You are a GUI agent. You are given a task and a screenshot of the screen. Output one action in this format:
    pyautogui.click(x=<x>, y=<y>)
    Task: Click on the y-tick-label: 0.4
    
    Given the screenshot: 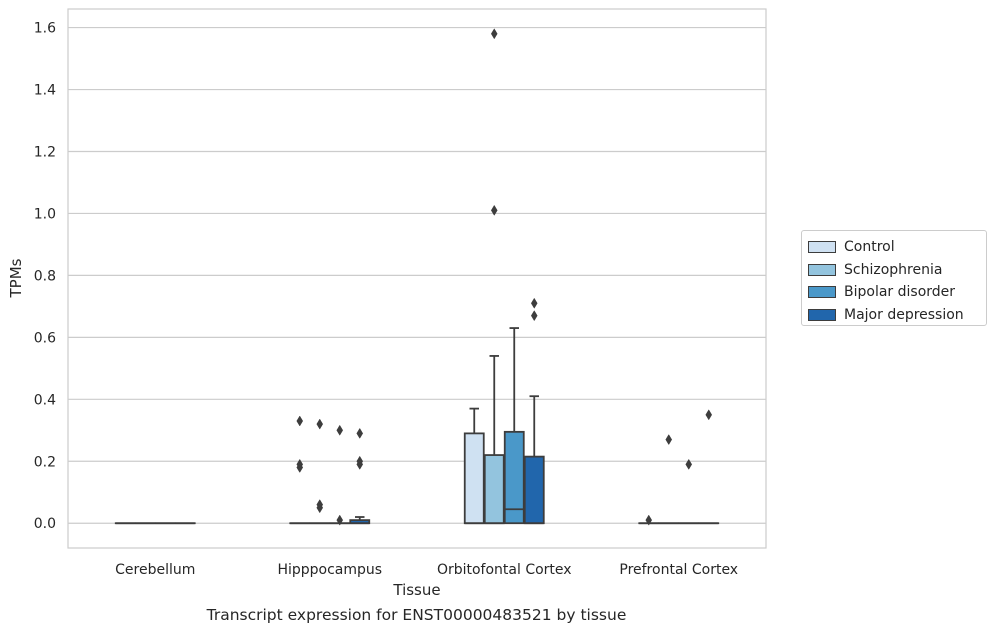 What is the action you would take?
    pyautogui.click(x=45, y=400)
    